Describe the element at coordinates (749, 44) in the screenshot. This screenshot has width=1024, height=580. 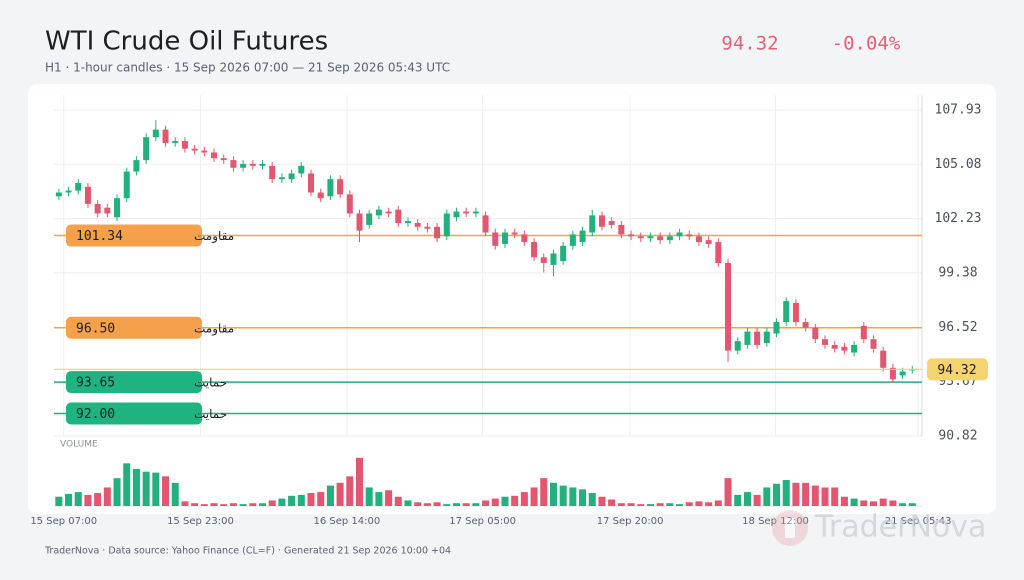
I see `last-price: 94.32` at that location.